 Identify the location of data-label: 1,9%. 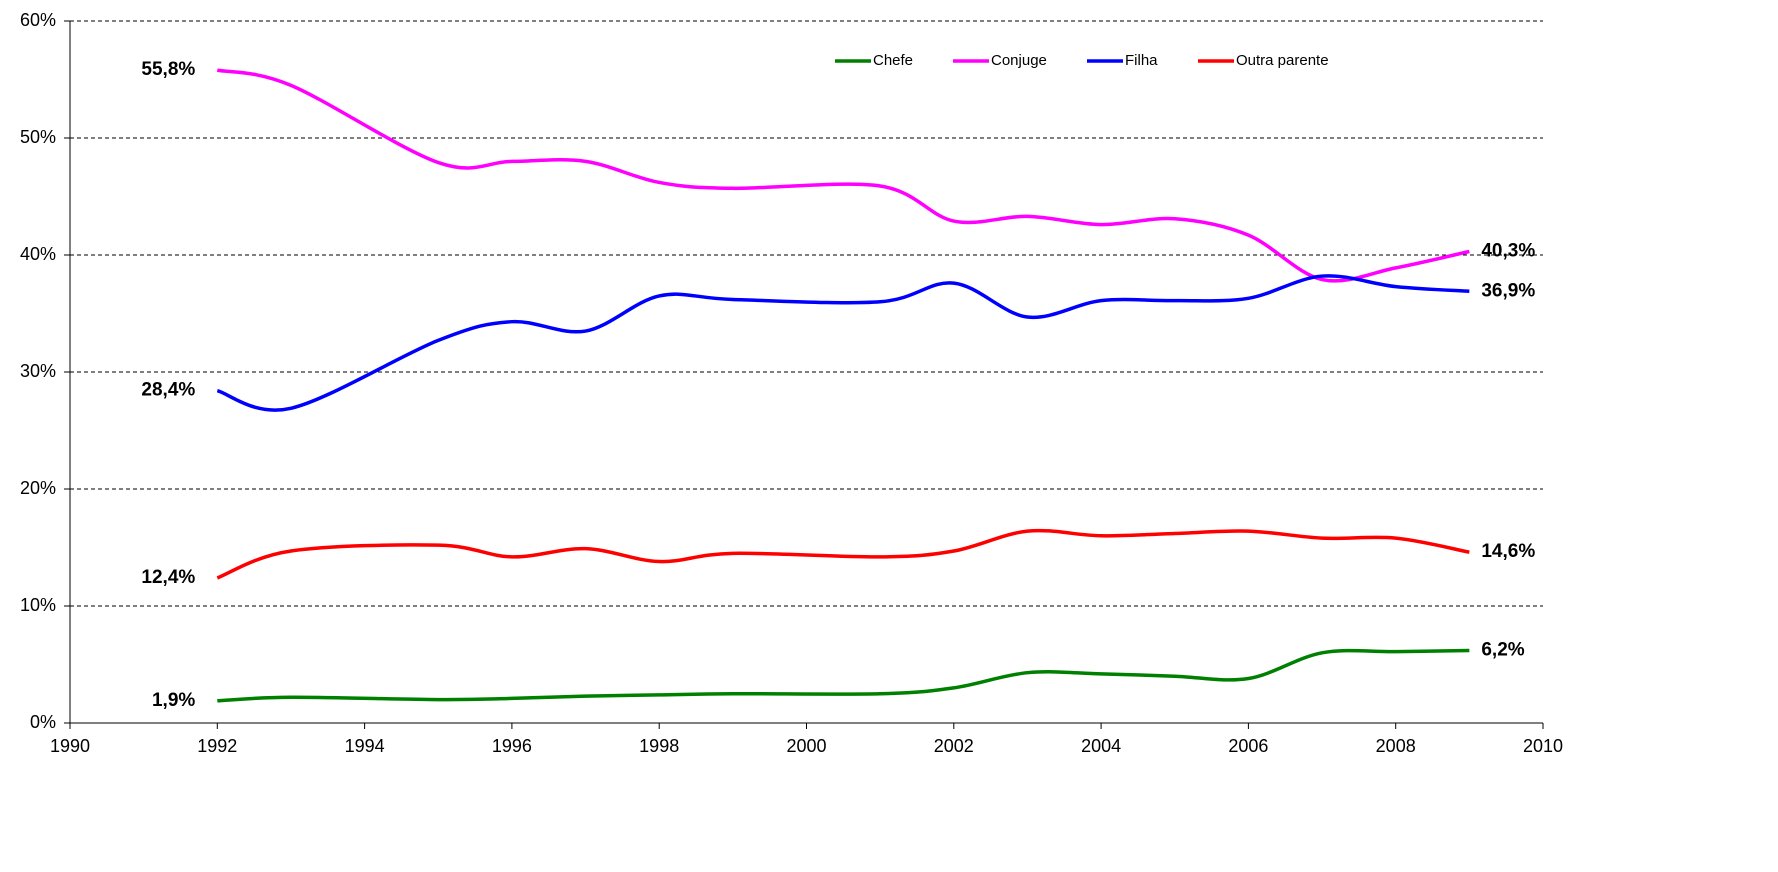
(173, 700).